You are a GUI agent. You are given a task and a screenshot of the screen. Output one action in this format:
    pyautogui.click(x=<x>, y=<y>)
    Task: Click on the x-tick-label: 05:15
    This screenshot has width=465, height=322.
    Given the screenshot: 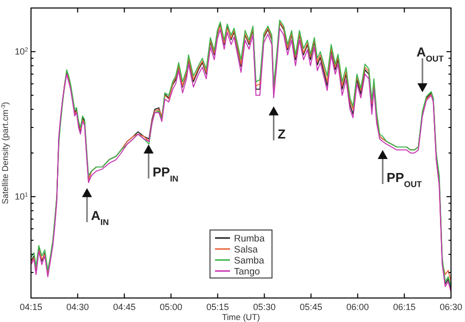 What is the action you would take?
    pyautogui.click(x=217, y=307)
    